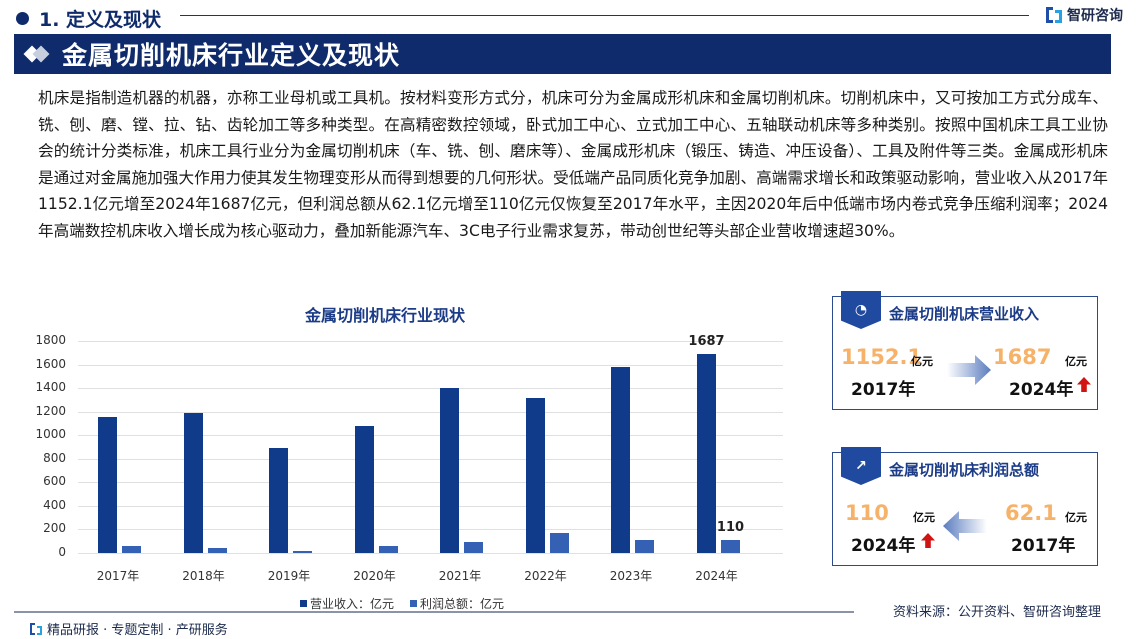  I want to click on y-axis-tick: 1800, so click(50, 340).